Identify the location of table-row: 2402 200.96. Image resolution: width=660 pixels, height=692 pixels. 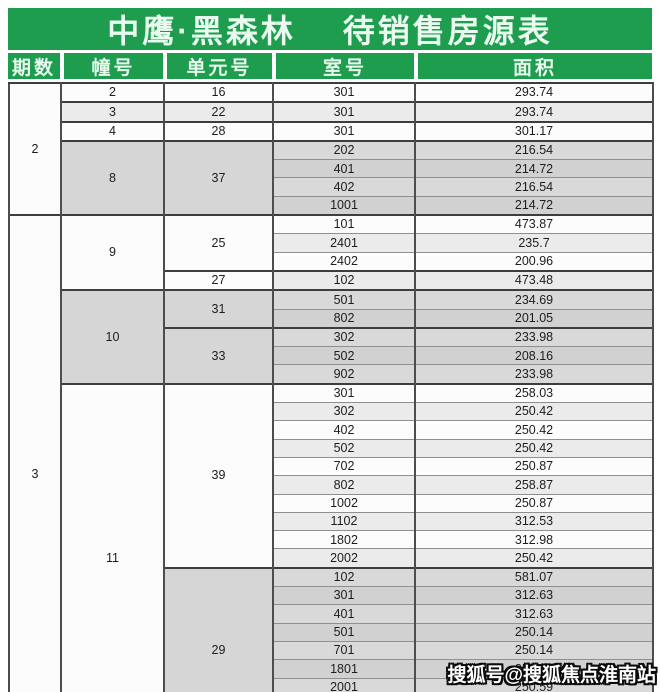
(331, 261).